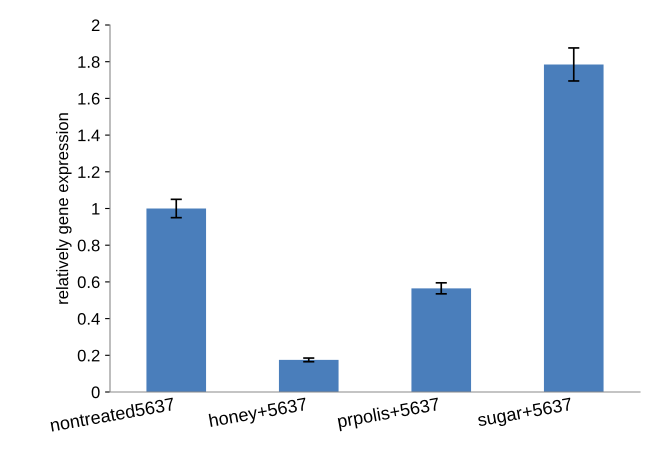 The width and height of the screenshot is (655, 473). What do you see at coordinates (89, 319) in the screenshot?
I see `y-tick-label: 0.4` at bounding box center [89, 319].